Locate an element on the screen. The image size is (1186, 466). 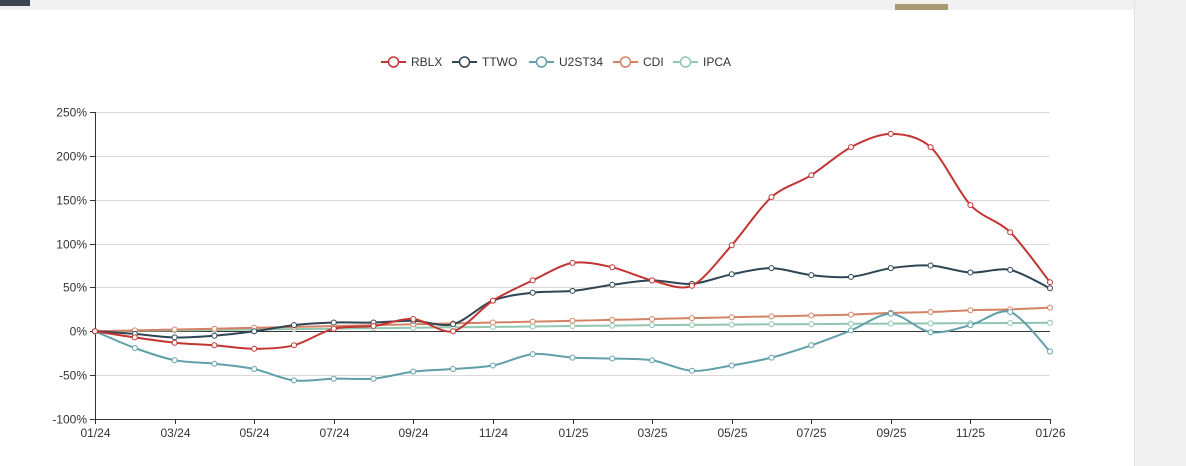
legend-item-ipca: IPCA is located at coordinates (702, 62).